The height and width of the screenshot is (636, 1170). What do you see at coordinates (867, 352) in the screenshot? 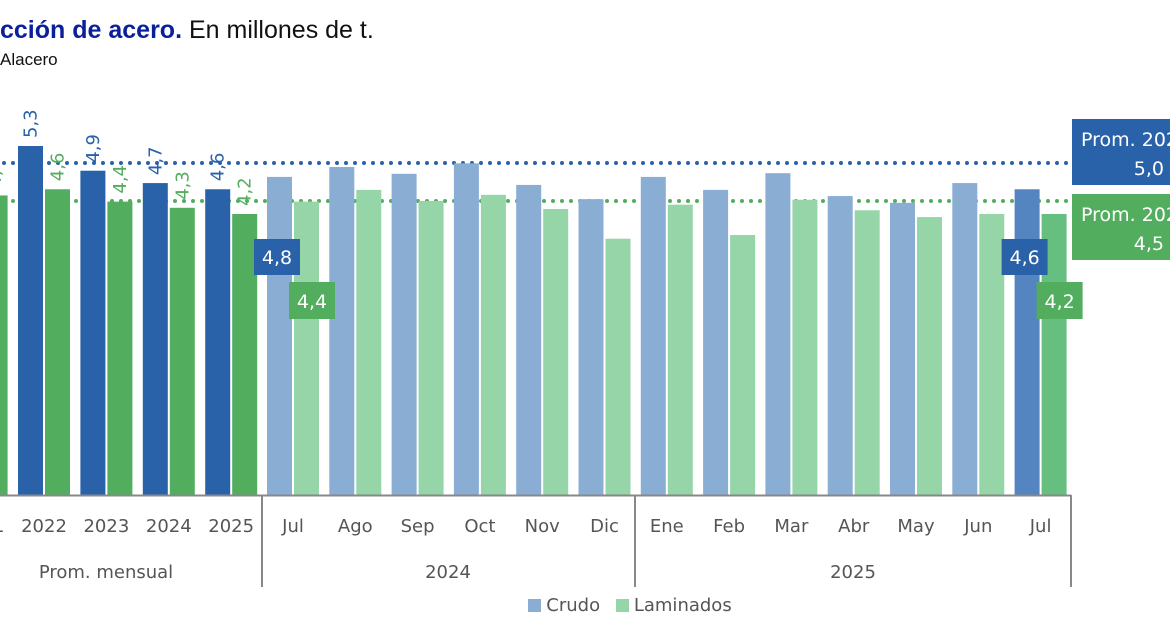
I see `bar-laminados-Abr` at bounding box center [867, 352].